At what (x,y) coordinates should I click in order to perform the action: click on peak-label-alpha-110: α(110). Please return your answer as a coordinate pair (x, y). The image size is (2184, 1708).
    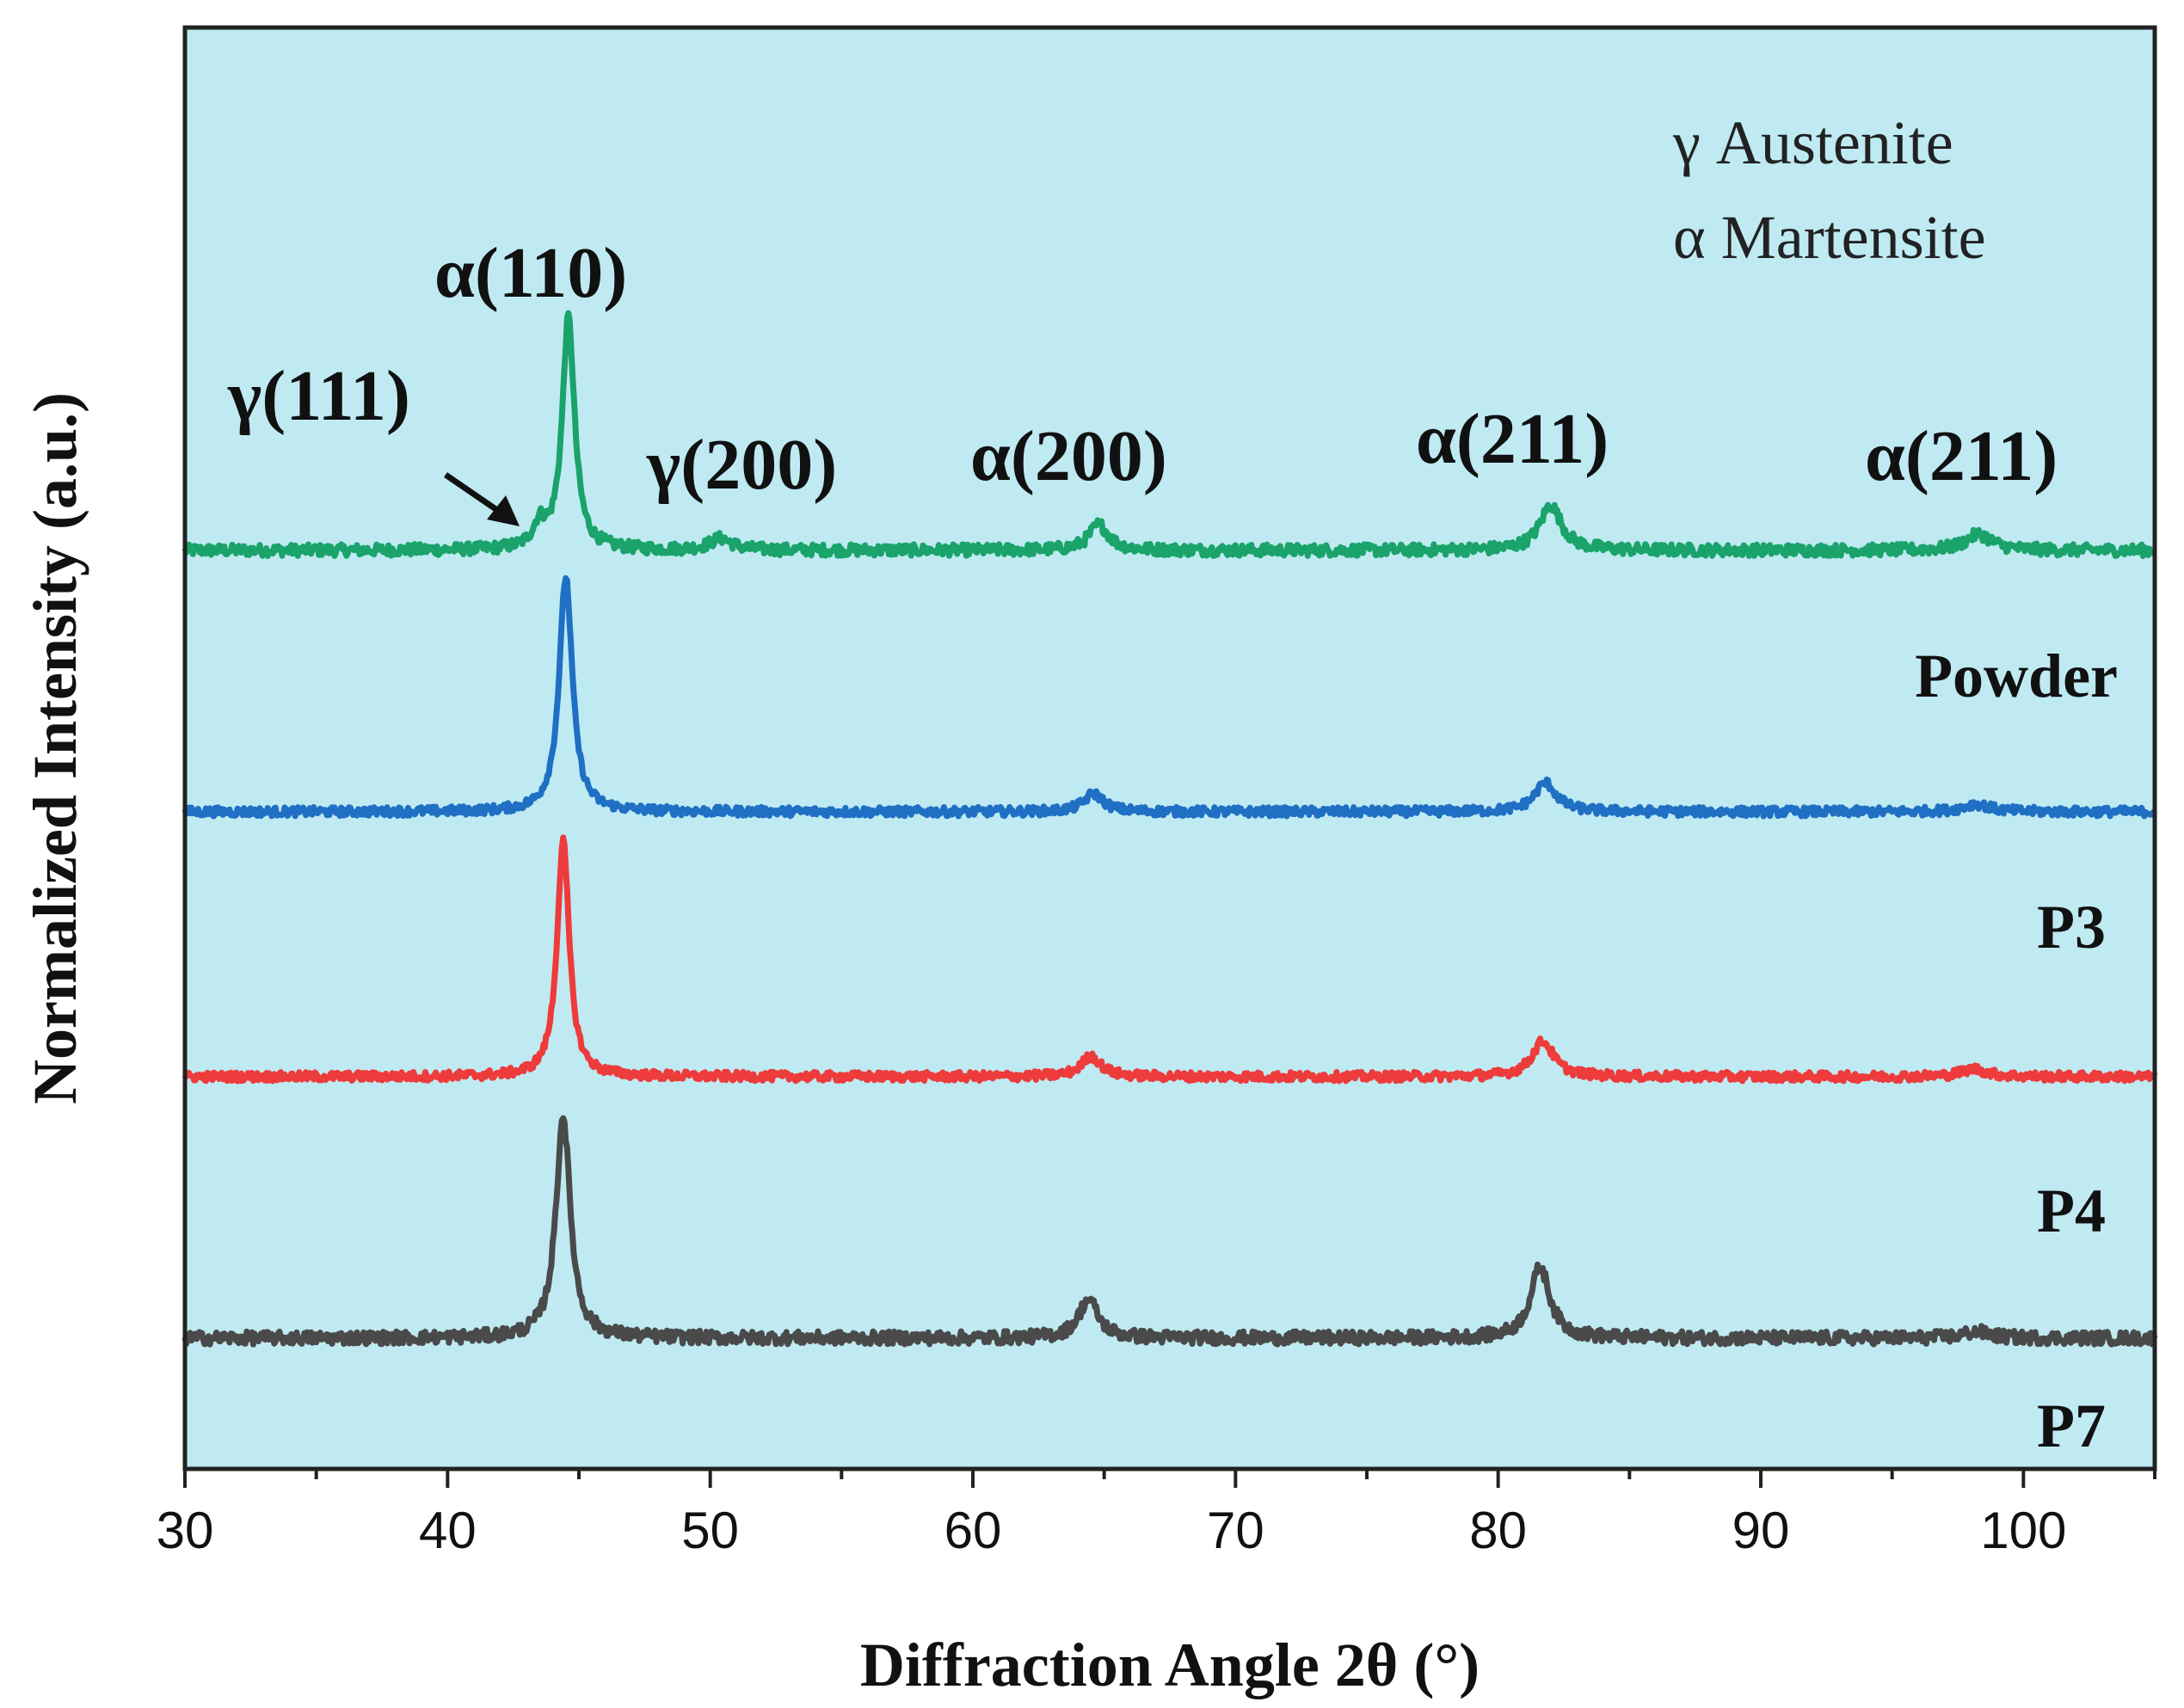
    Looking at the image, I should click on (531, 273).